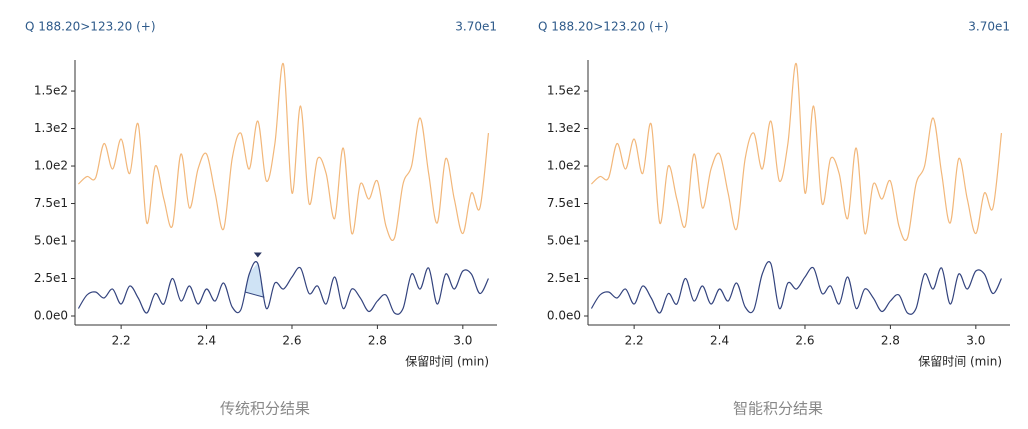 The width and height of the screenshot is (1028, 429). I want to click on caption: 传统积分结果, so click(265, 409).